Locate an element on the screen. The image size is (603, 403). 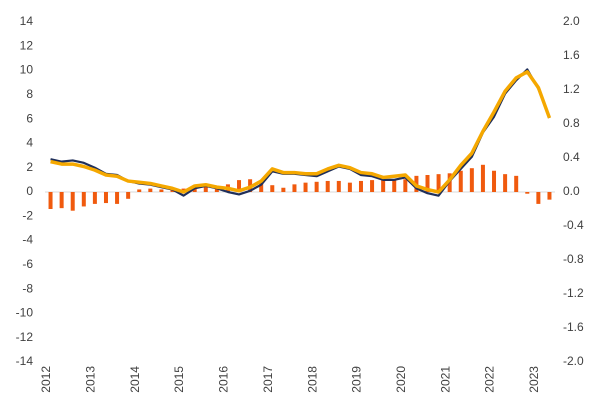
y-tick-label: 10 is located at coordinates (27, 70).